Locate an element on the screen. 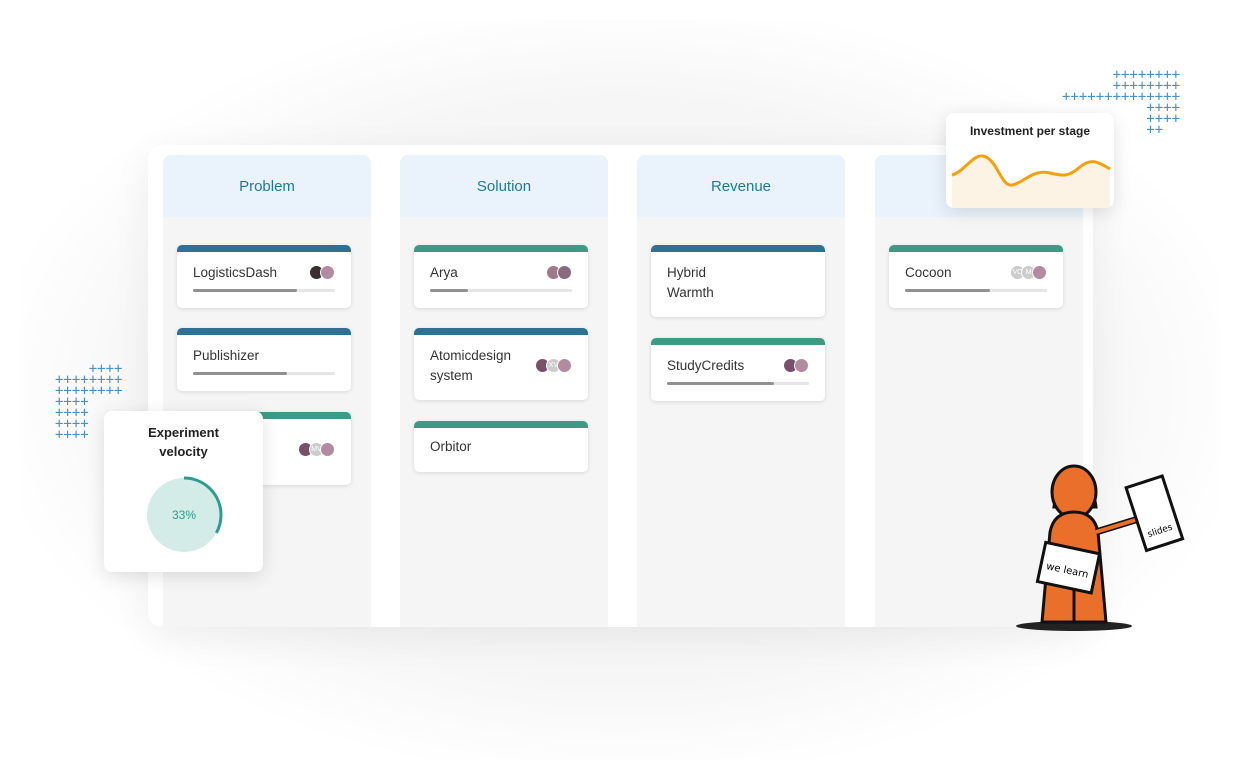 The height and width of the screenshot is (777, 1240). card-arya: Arya is located at coordinates (501, 276).